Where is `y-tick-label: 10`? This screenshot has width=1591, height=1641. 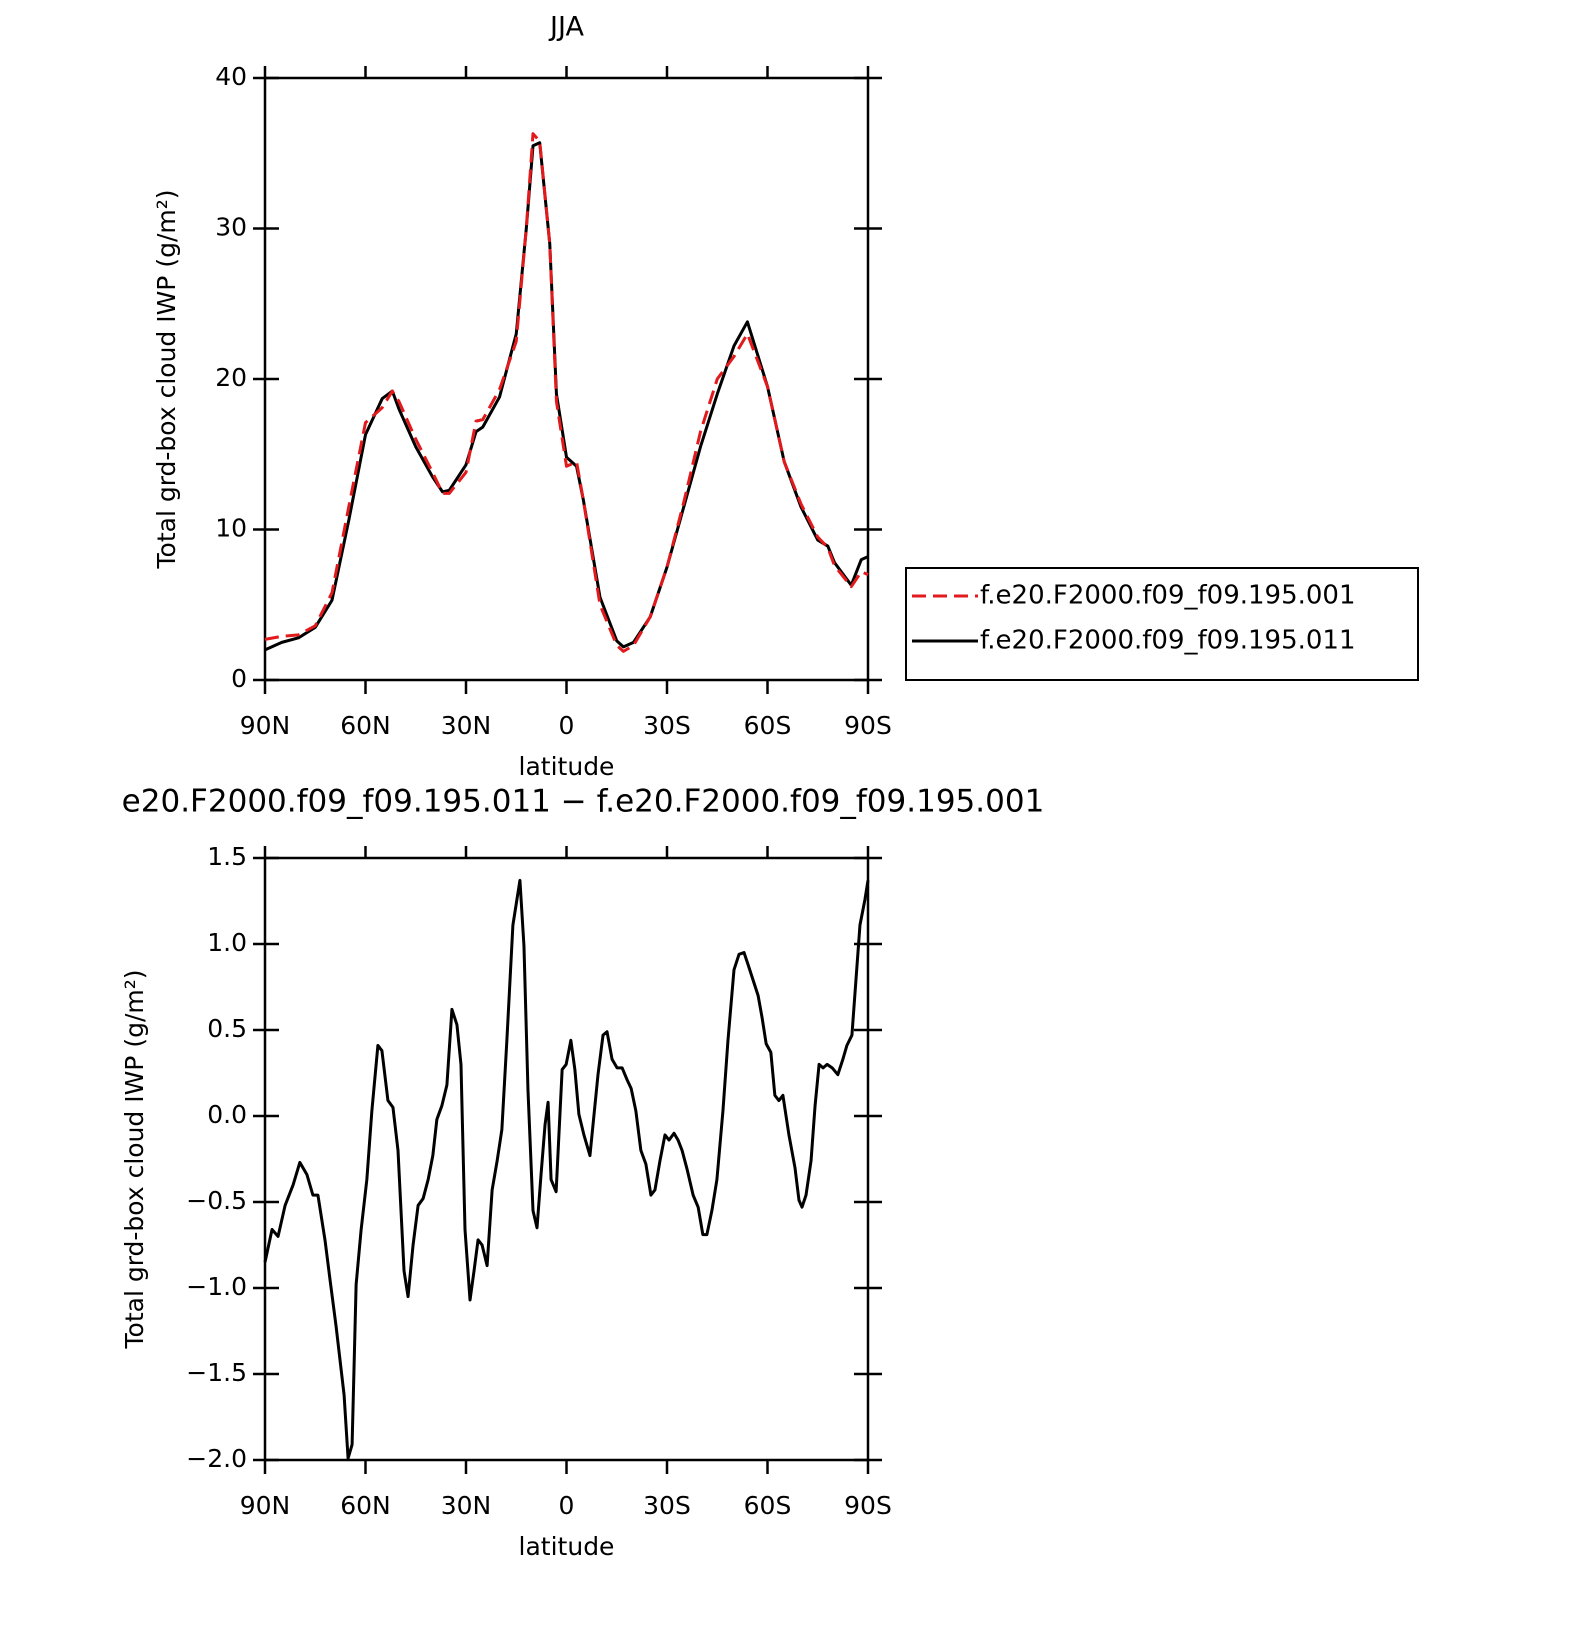
y-tick-label: 10 is located at coordinates (231, 528).